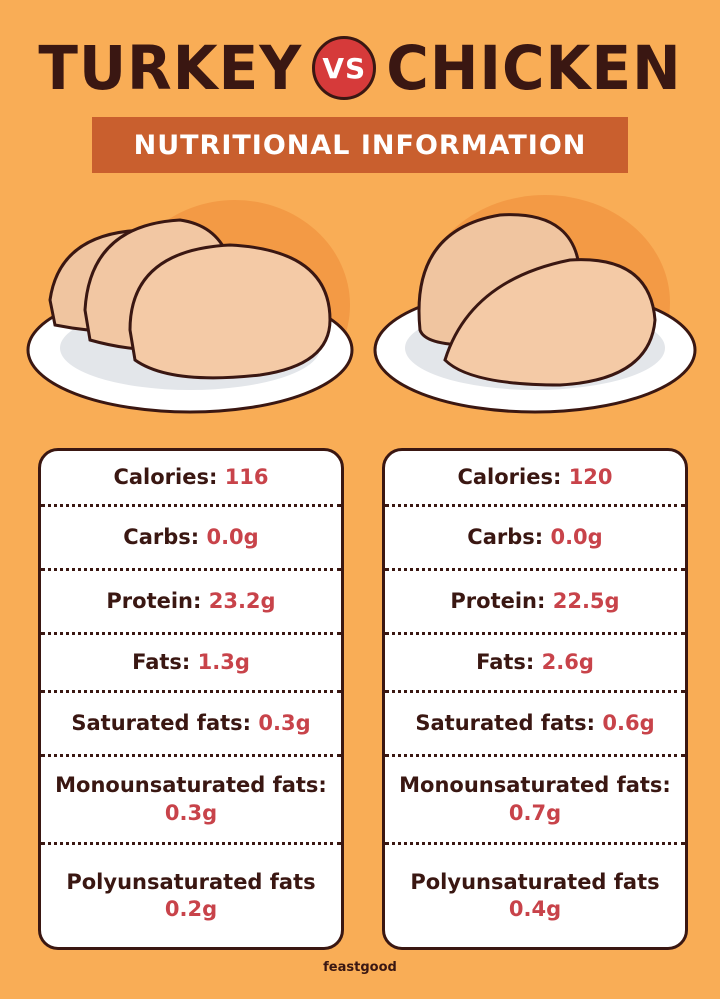 Image resolution: width=720 pixels, height=999 pixels. I want to click on nutrition-row-saturated-fats: Saturated fats: 0.3g, so click(191, 725).